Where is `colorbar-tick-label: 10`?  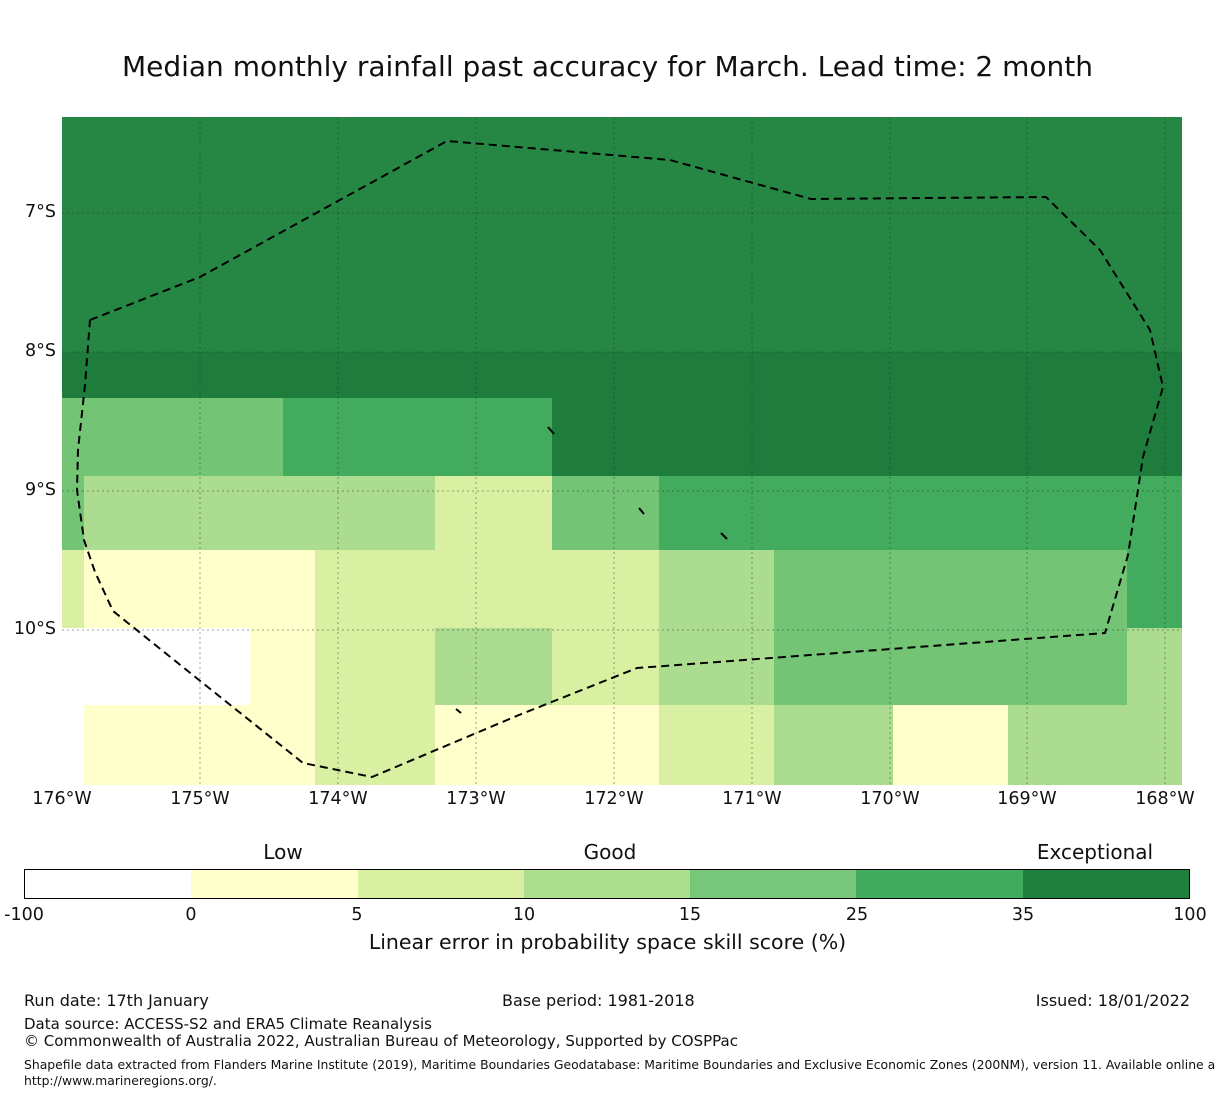
colorbar-tick-label: 10 is located at coordinates (524, 915).